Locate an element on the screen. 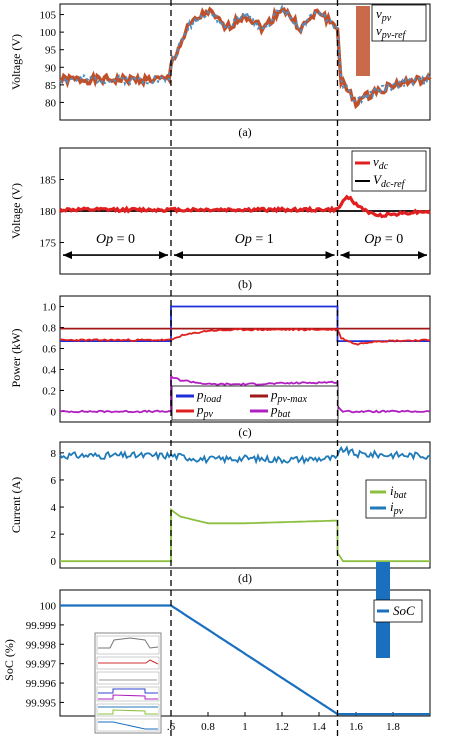 This screenshot has width=474, height=739. panel-b-legend: vdc Vdc-ref is located at coordinates (389, 171).